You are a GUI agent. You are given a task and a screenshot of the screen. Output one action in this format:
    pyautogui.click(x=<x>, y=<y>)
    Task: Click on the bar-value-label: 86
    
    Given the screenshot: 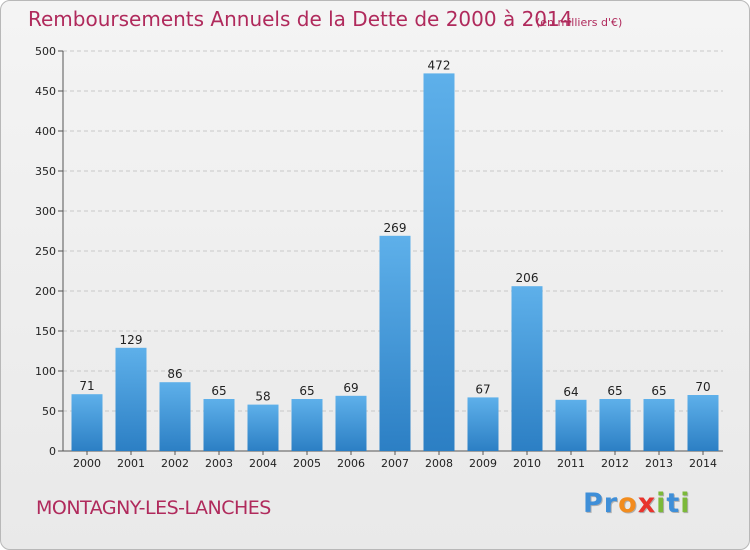 What is the action you would take?
    pyautogui.click(x=174, y=374)
    